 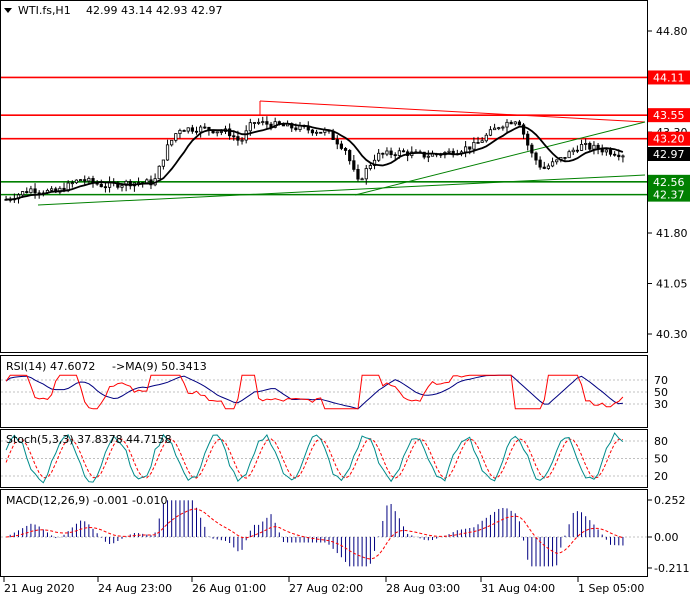 I want to click on stoch-signal-line, so click(x=314, y=458).